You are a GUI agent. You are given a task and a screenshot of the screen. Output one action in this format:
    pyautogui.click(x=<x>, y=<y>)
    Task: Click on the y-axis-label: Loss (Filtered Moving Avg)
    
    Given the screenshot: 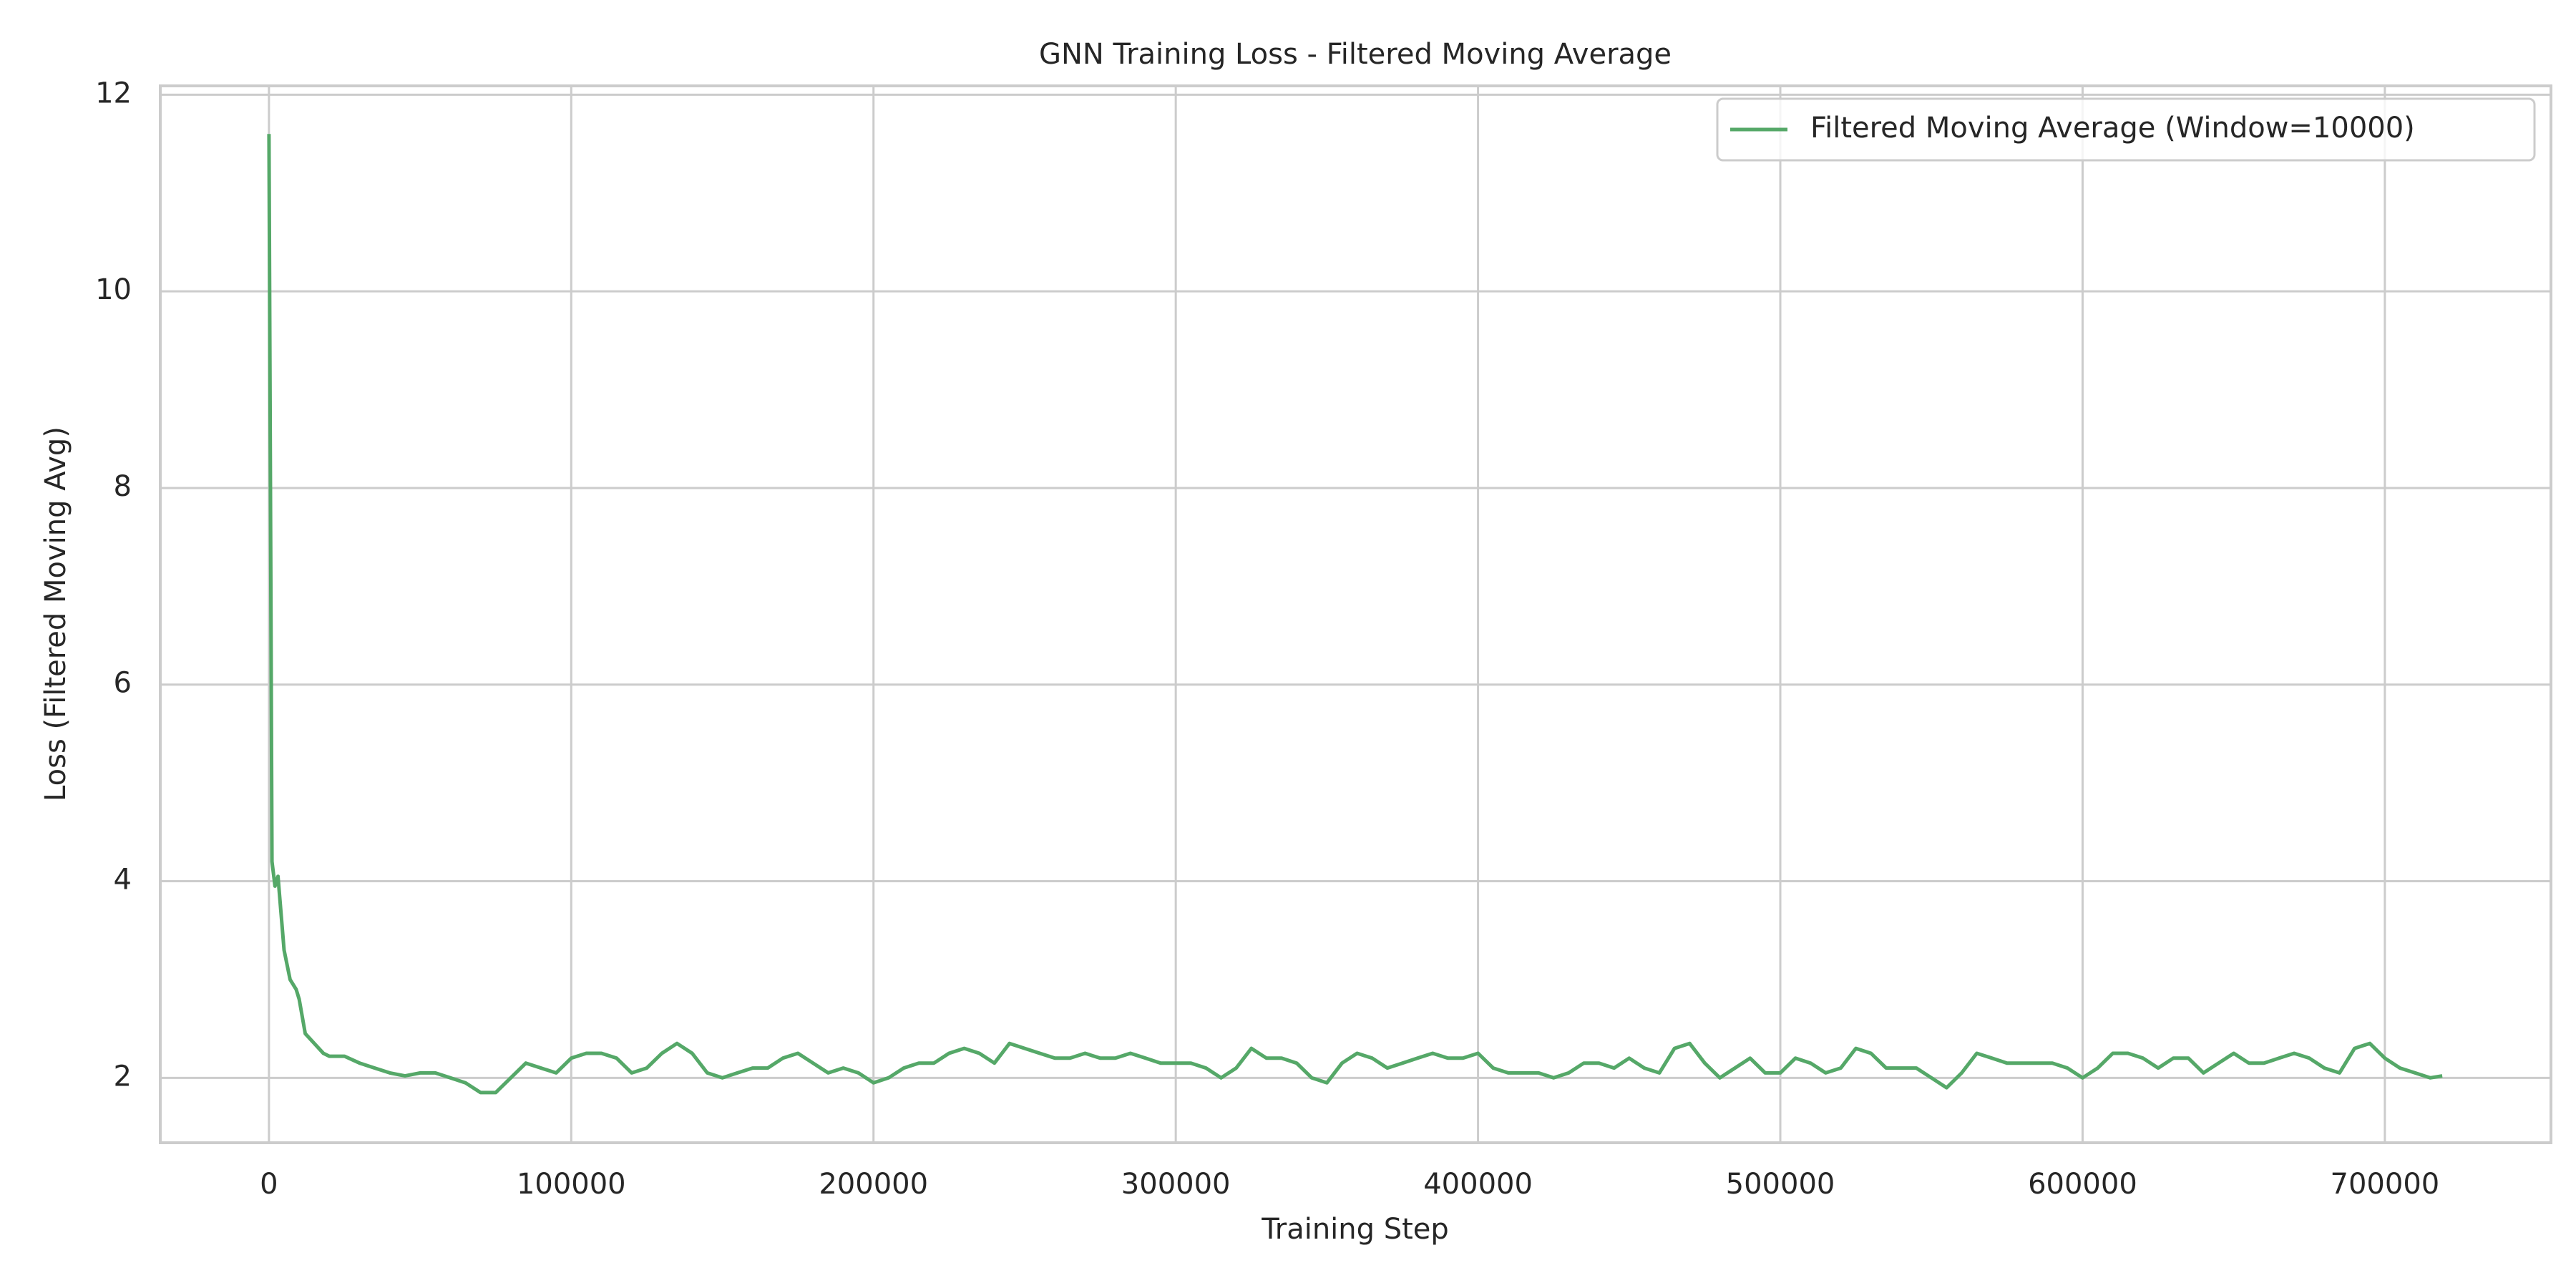 What is the action you would take?
    pyautogui.click(x=55, y=613)
    